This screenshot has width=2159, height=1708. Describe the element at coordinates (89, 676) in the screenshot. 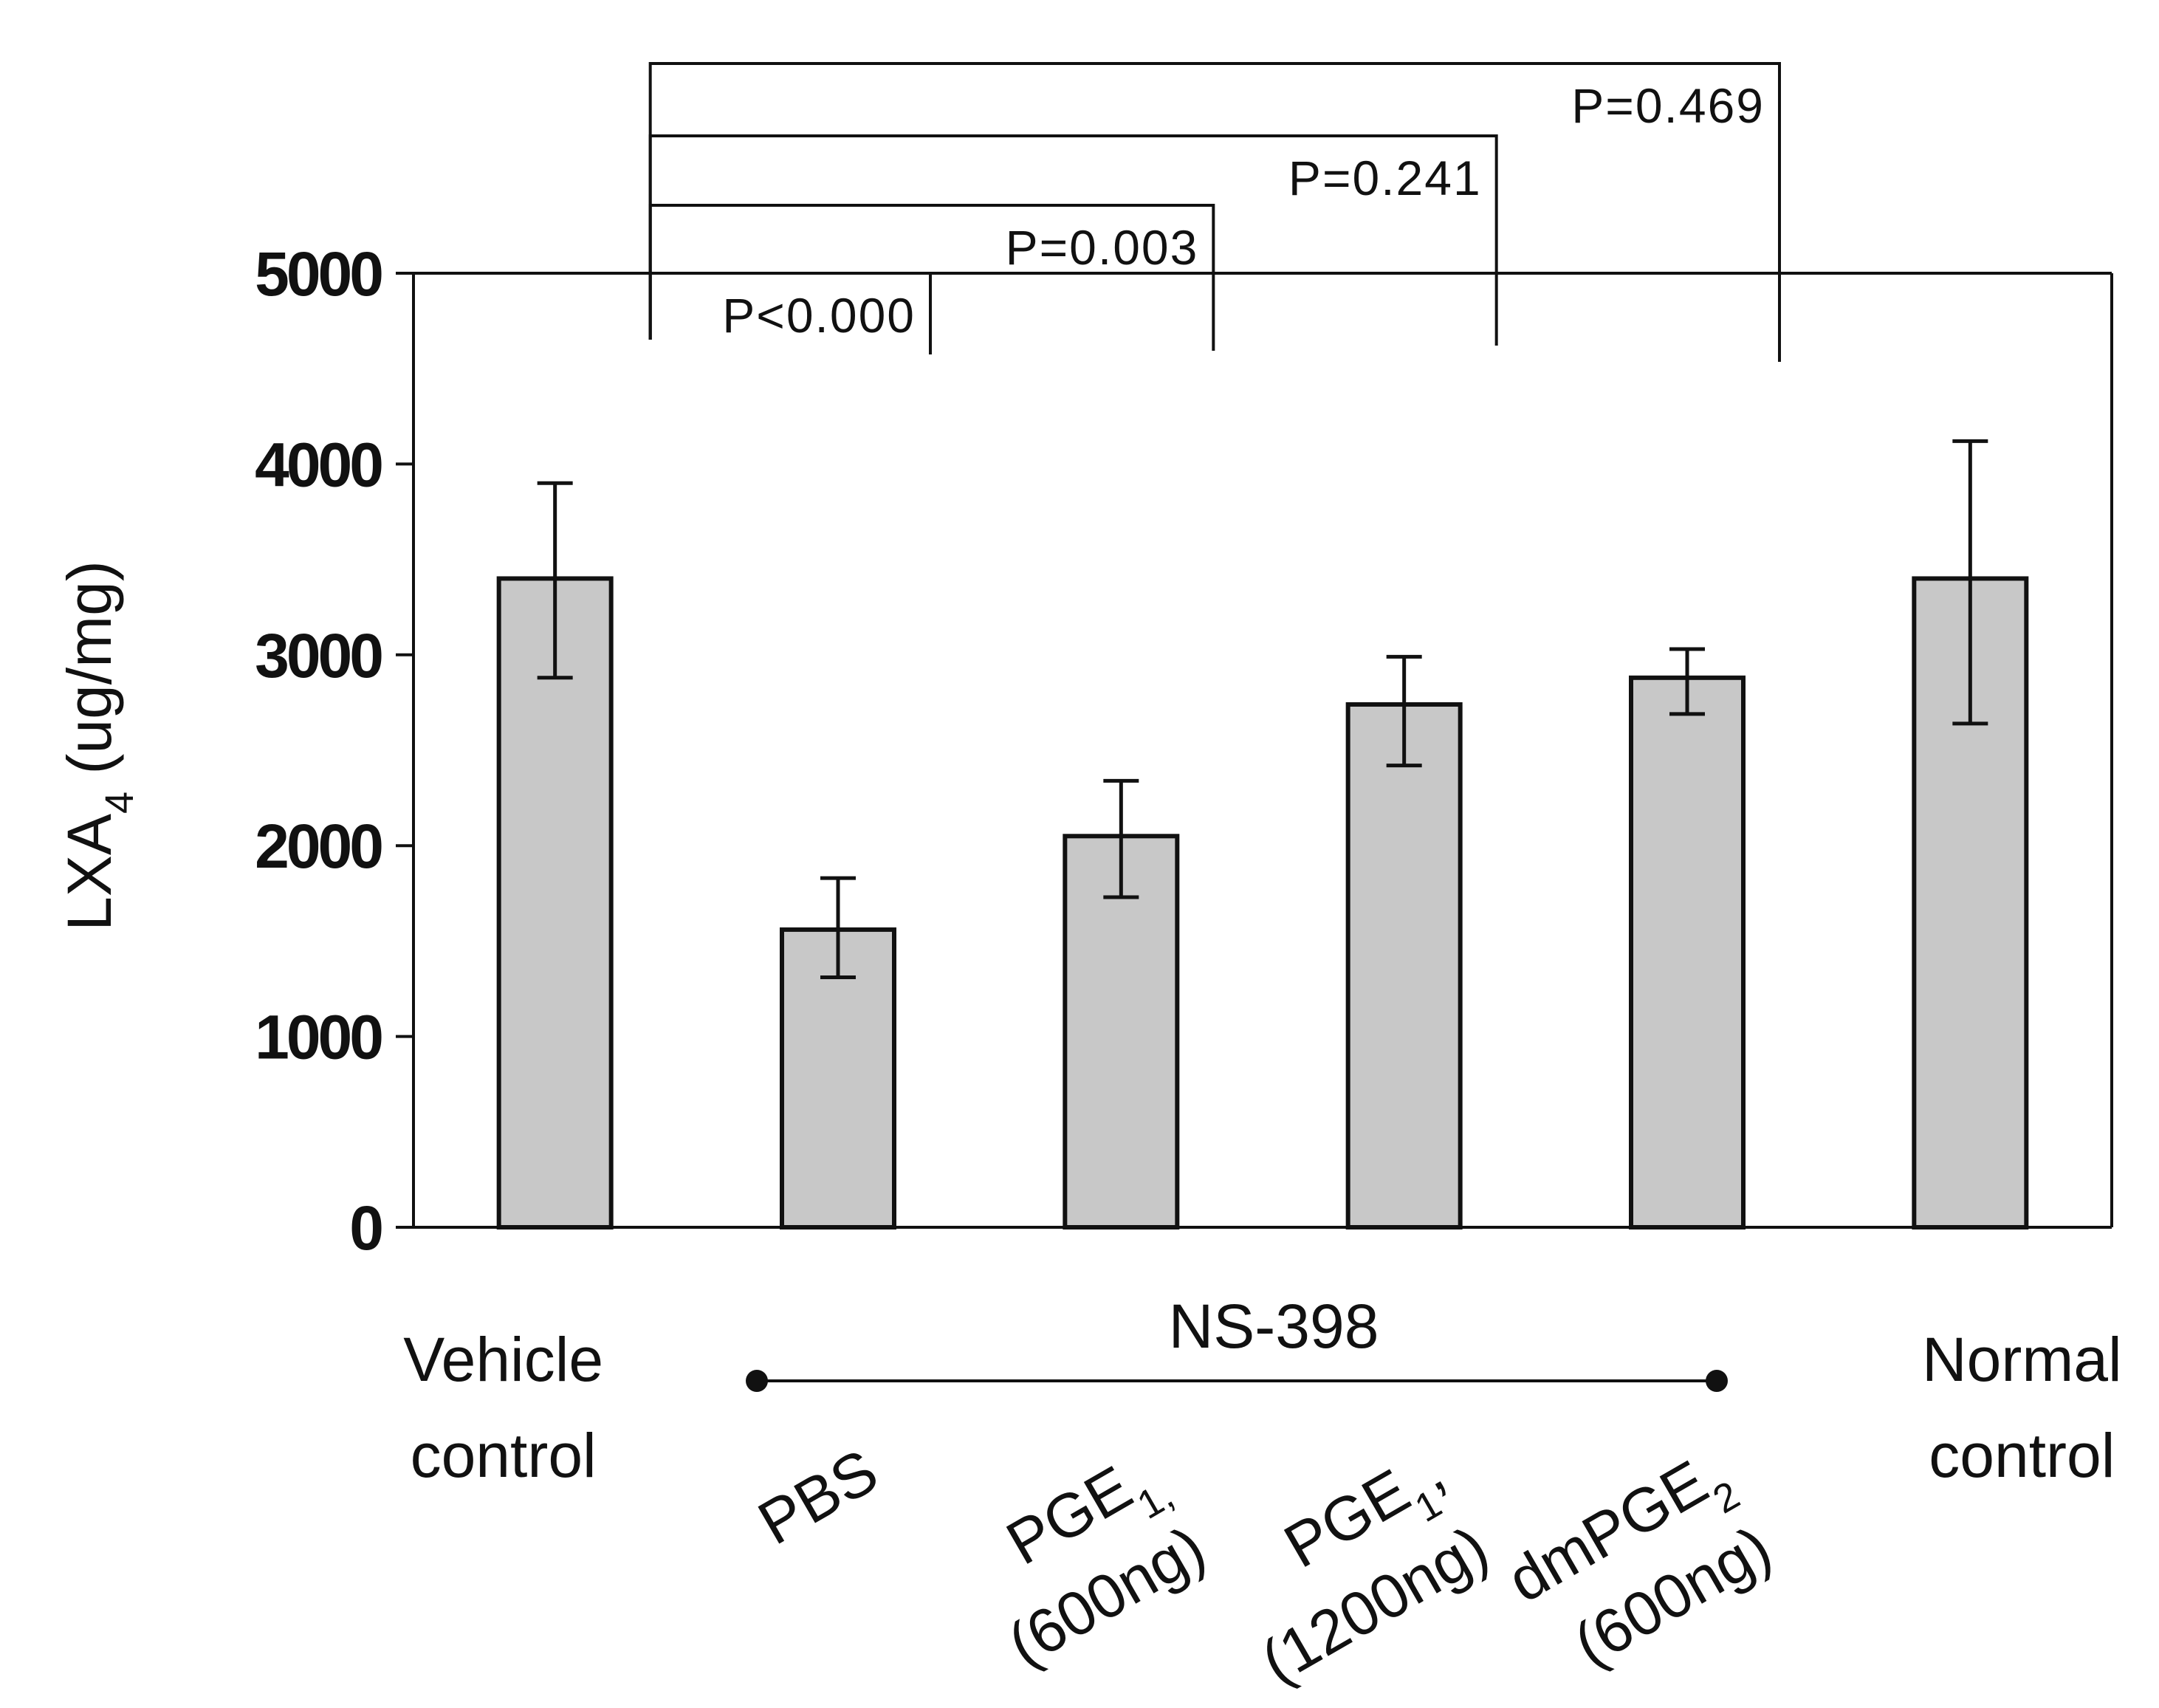

I see `y-label-unit: (ug/mg)` at that location.